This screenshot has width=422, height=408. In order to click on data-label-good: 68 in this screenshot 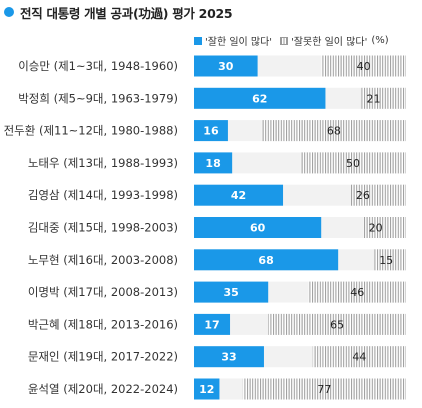, I will do `click(265, 260)`.